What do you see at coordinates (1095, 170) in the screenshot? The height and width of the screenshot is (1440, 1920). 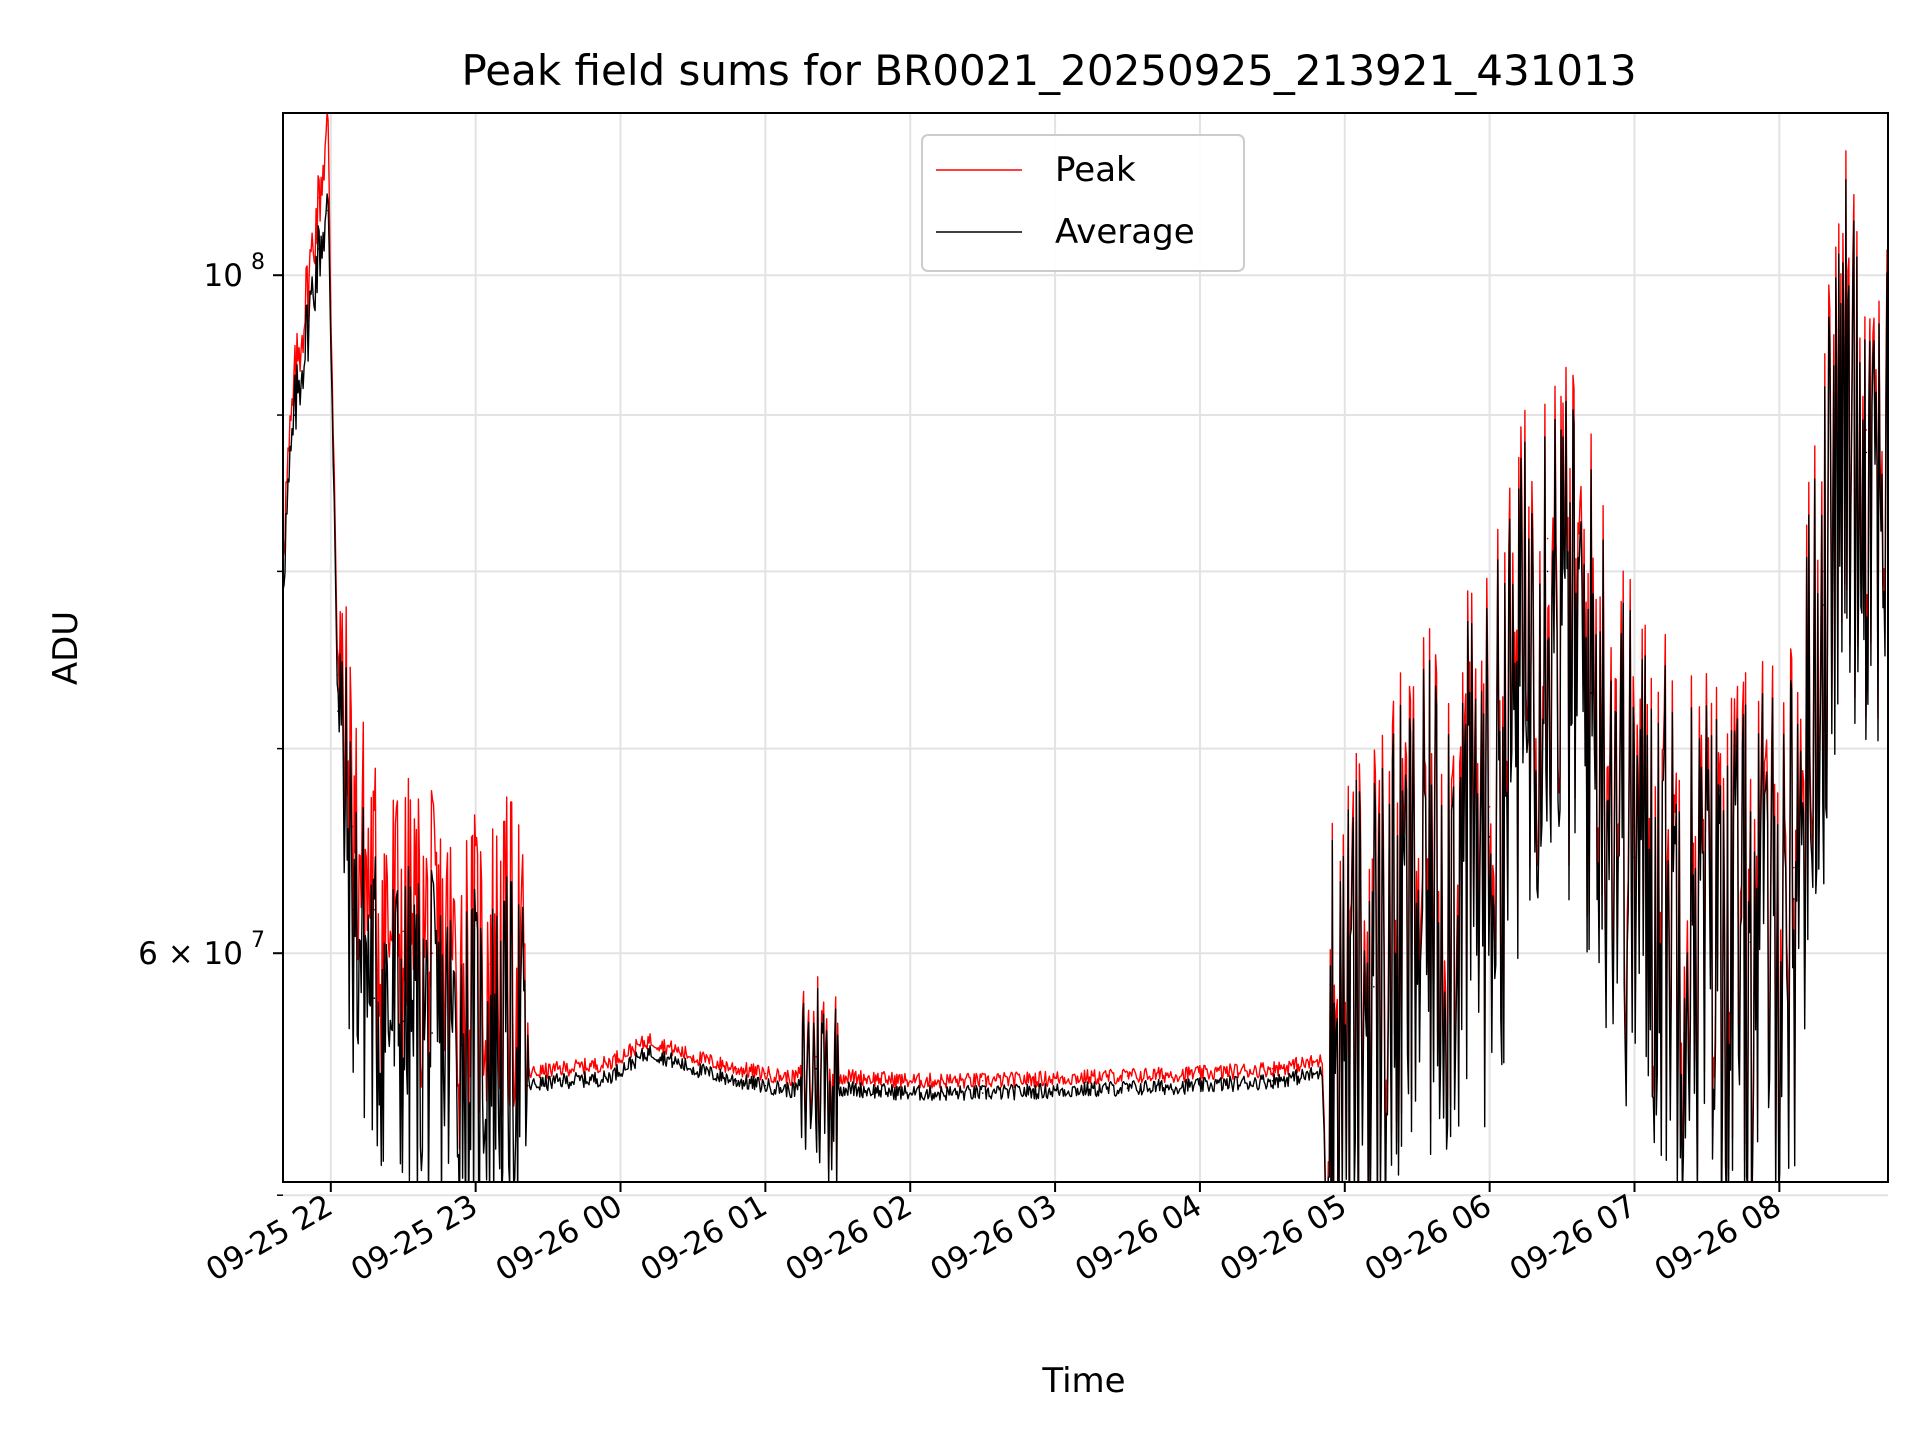 I see `legend-peak-label: Peak` at bounding box center [1095, 170].